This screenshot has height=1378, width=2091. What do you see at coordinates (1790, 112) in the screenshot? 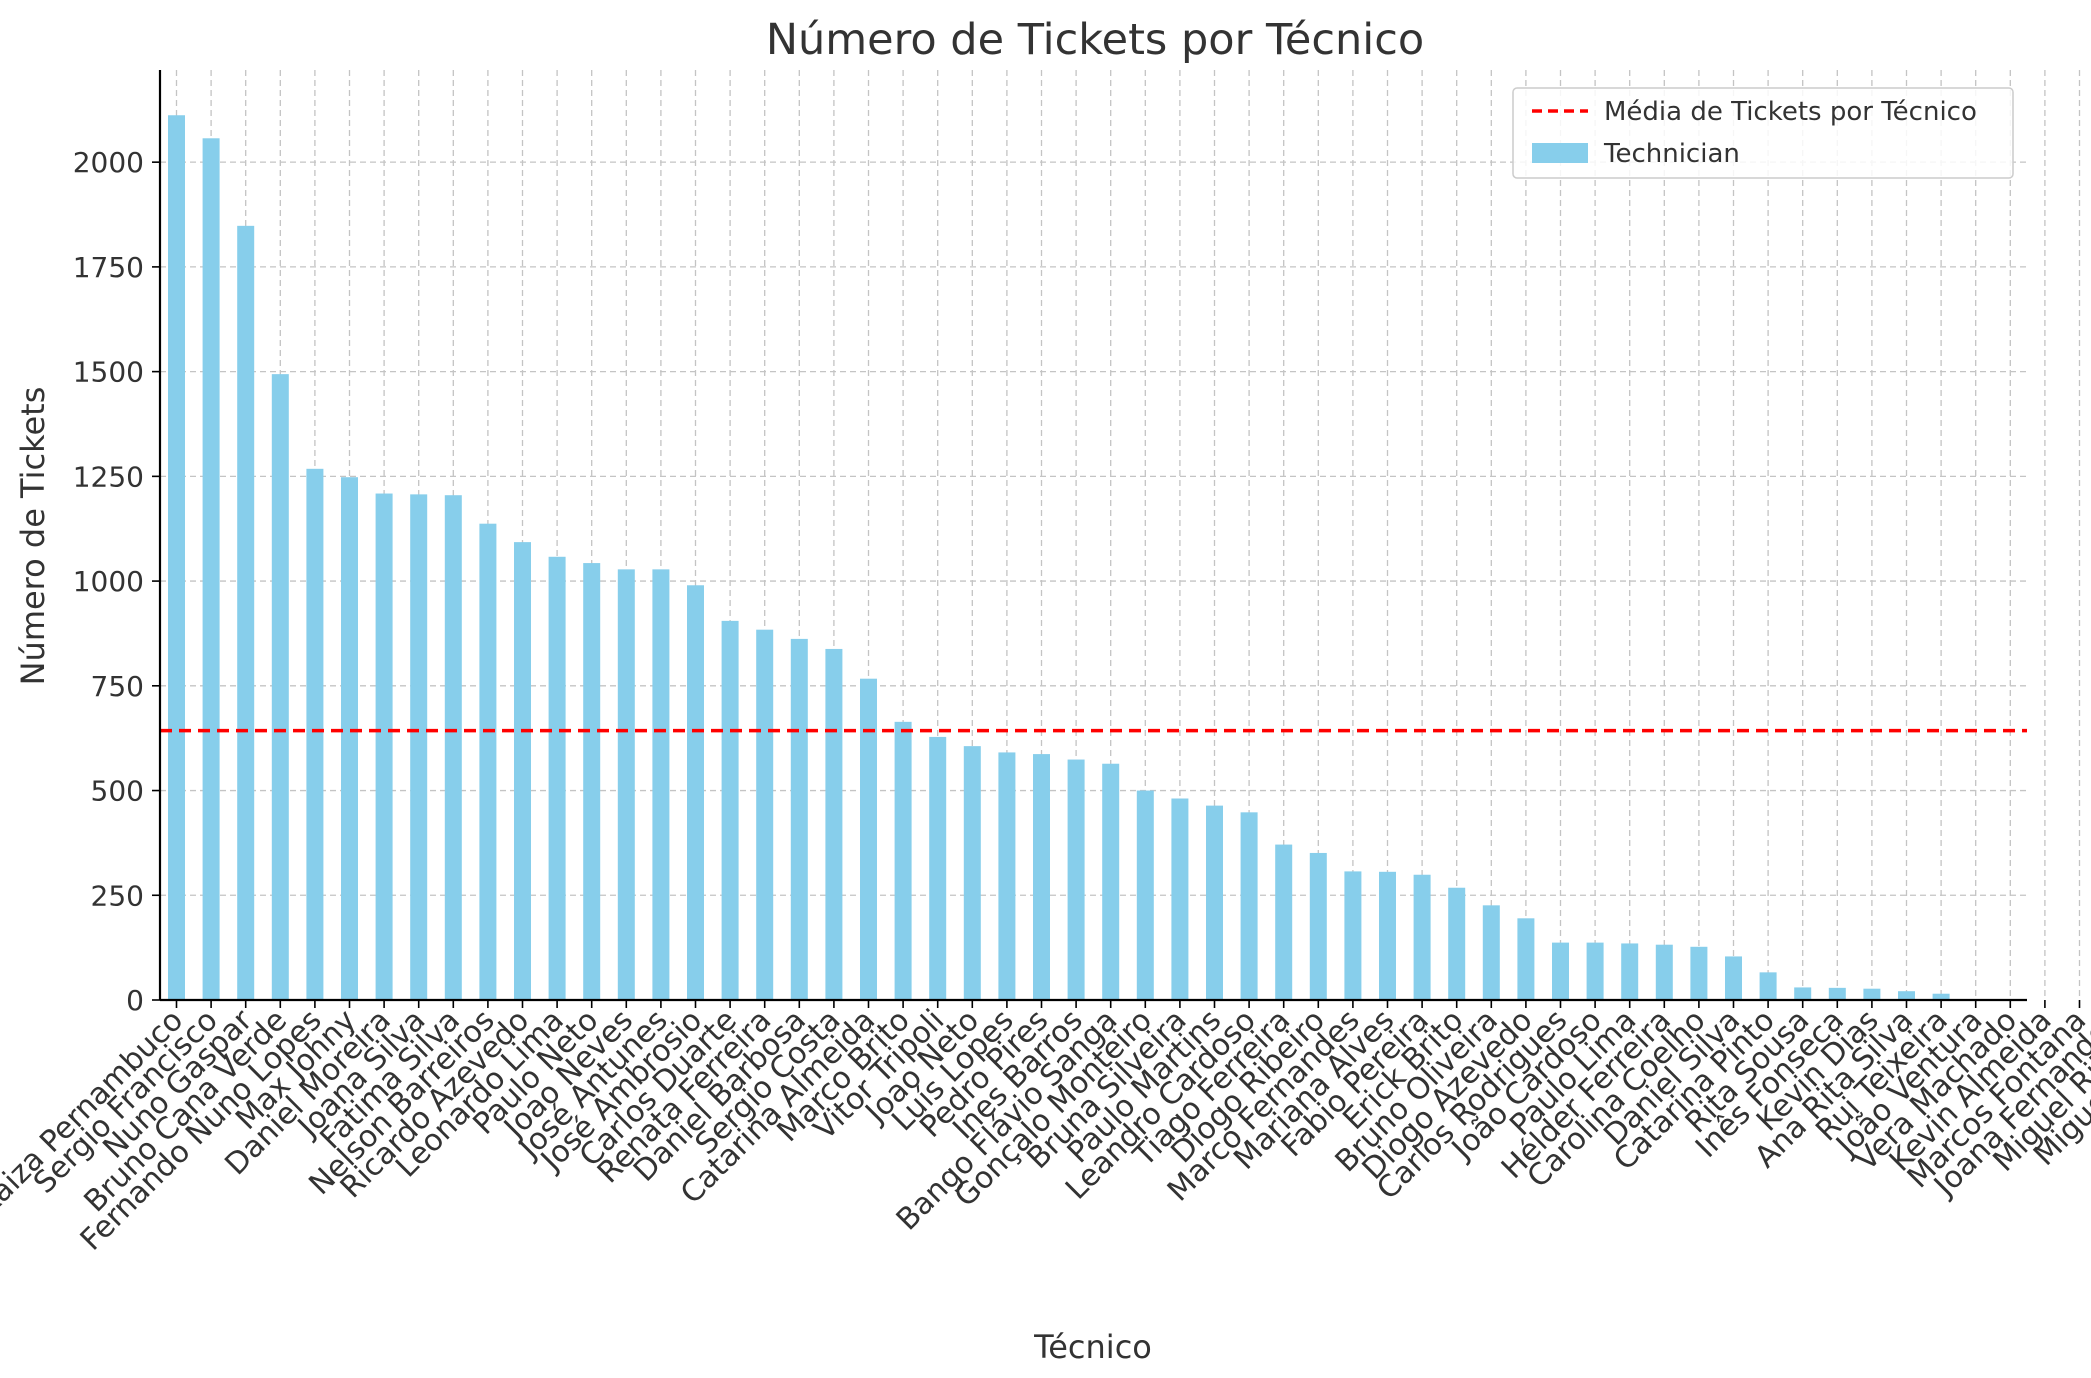
I see `legend-reference-label: Média de Tickets por Técnico` at bounding box center [1790, 112].